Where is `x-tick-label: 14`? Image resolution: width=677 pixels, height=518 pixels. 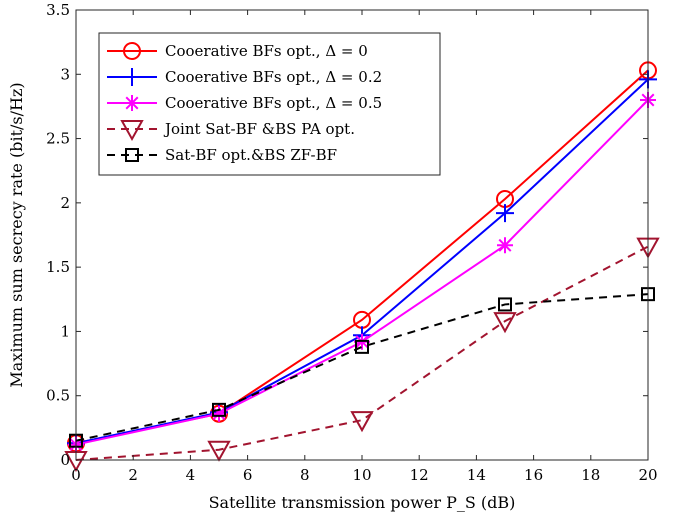 x-tick-label: 14 is located at coordinates (476, 475).